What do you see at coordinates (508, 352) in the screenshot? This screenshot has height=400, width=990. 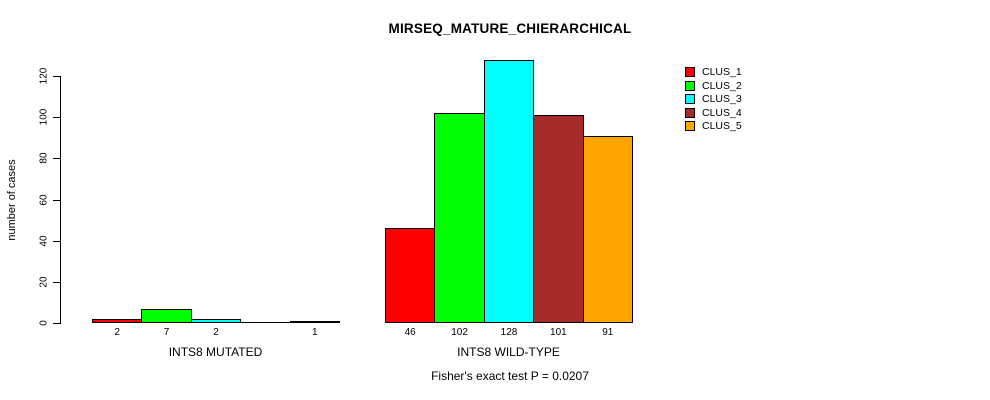 I see `group-label: INTS8 WILD-TYPE` at bounding box center [508, 352].